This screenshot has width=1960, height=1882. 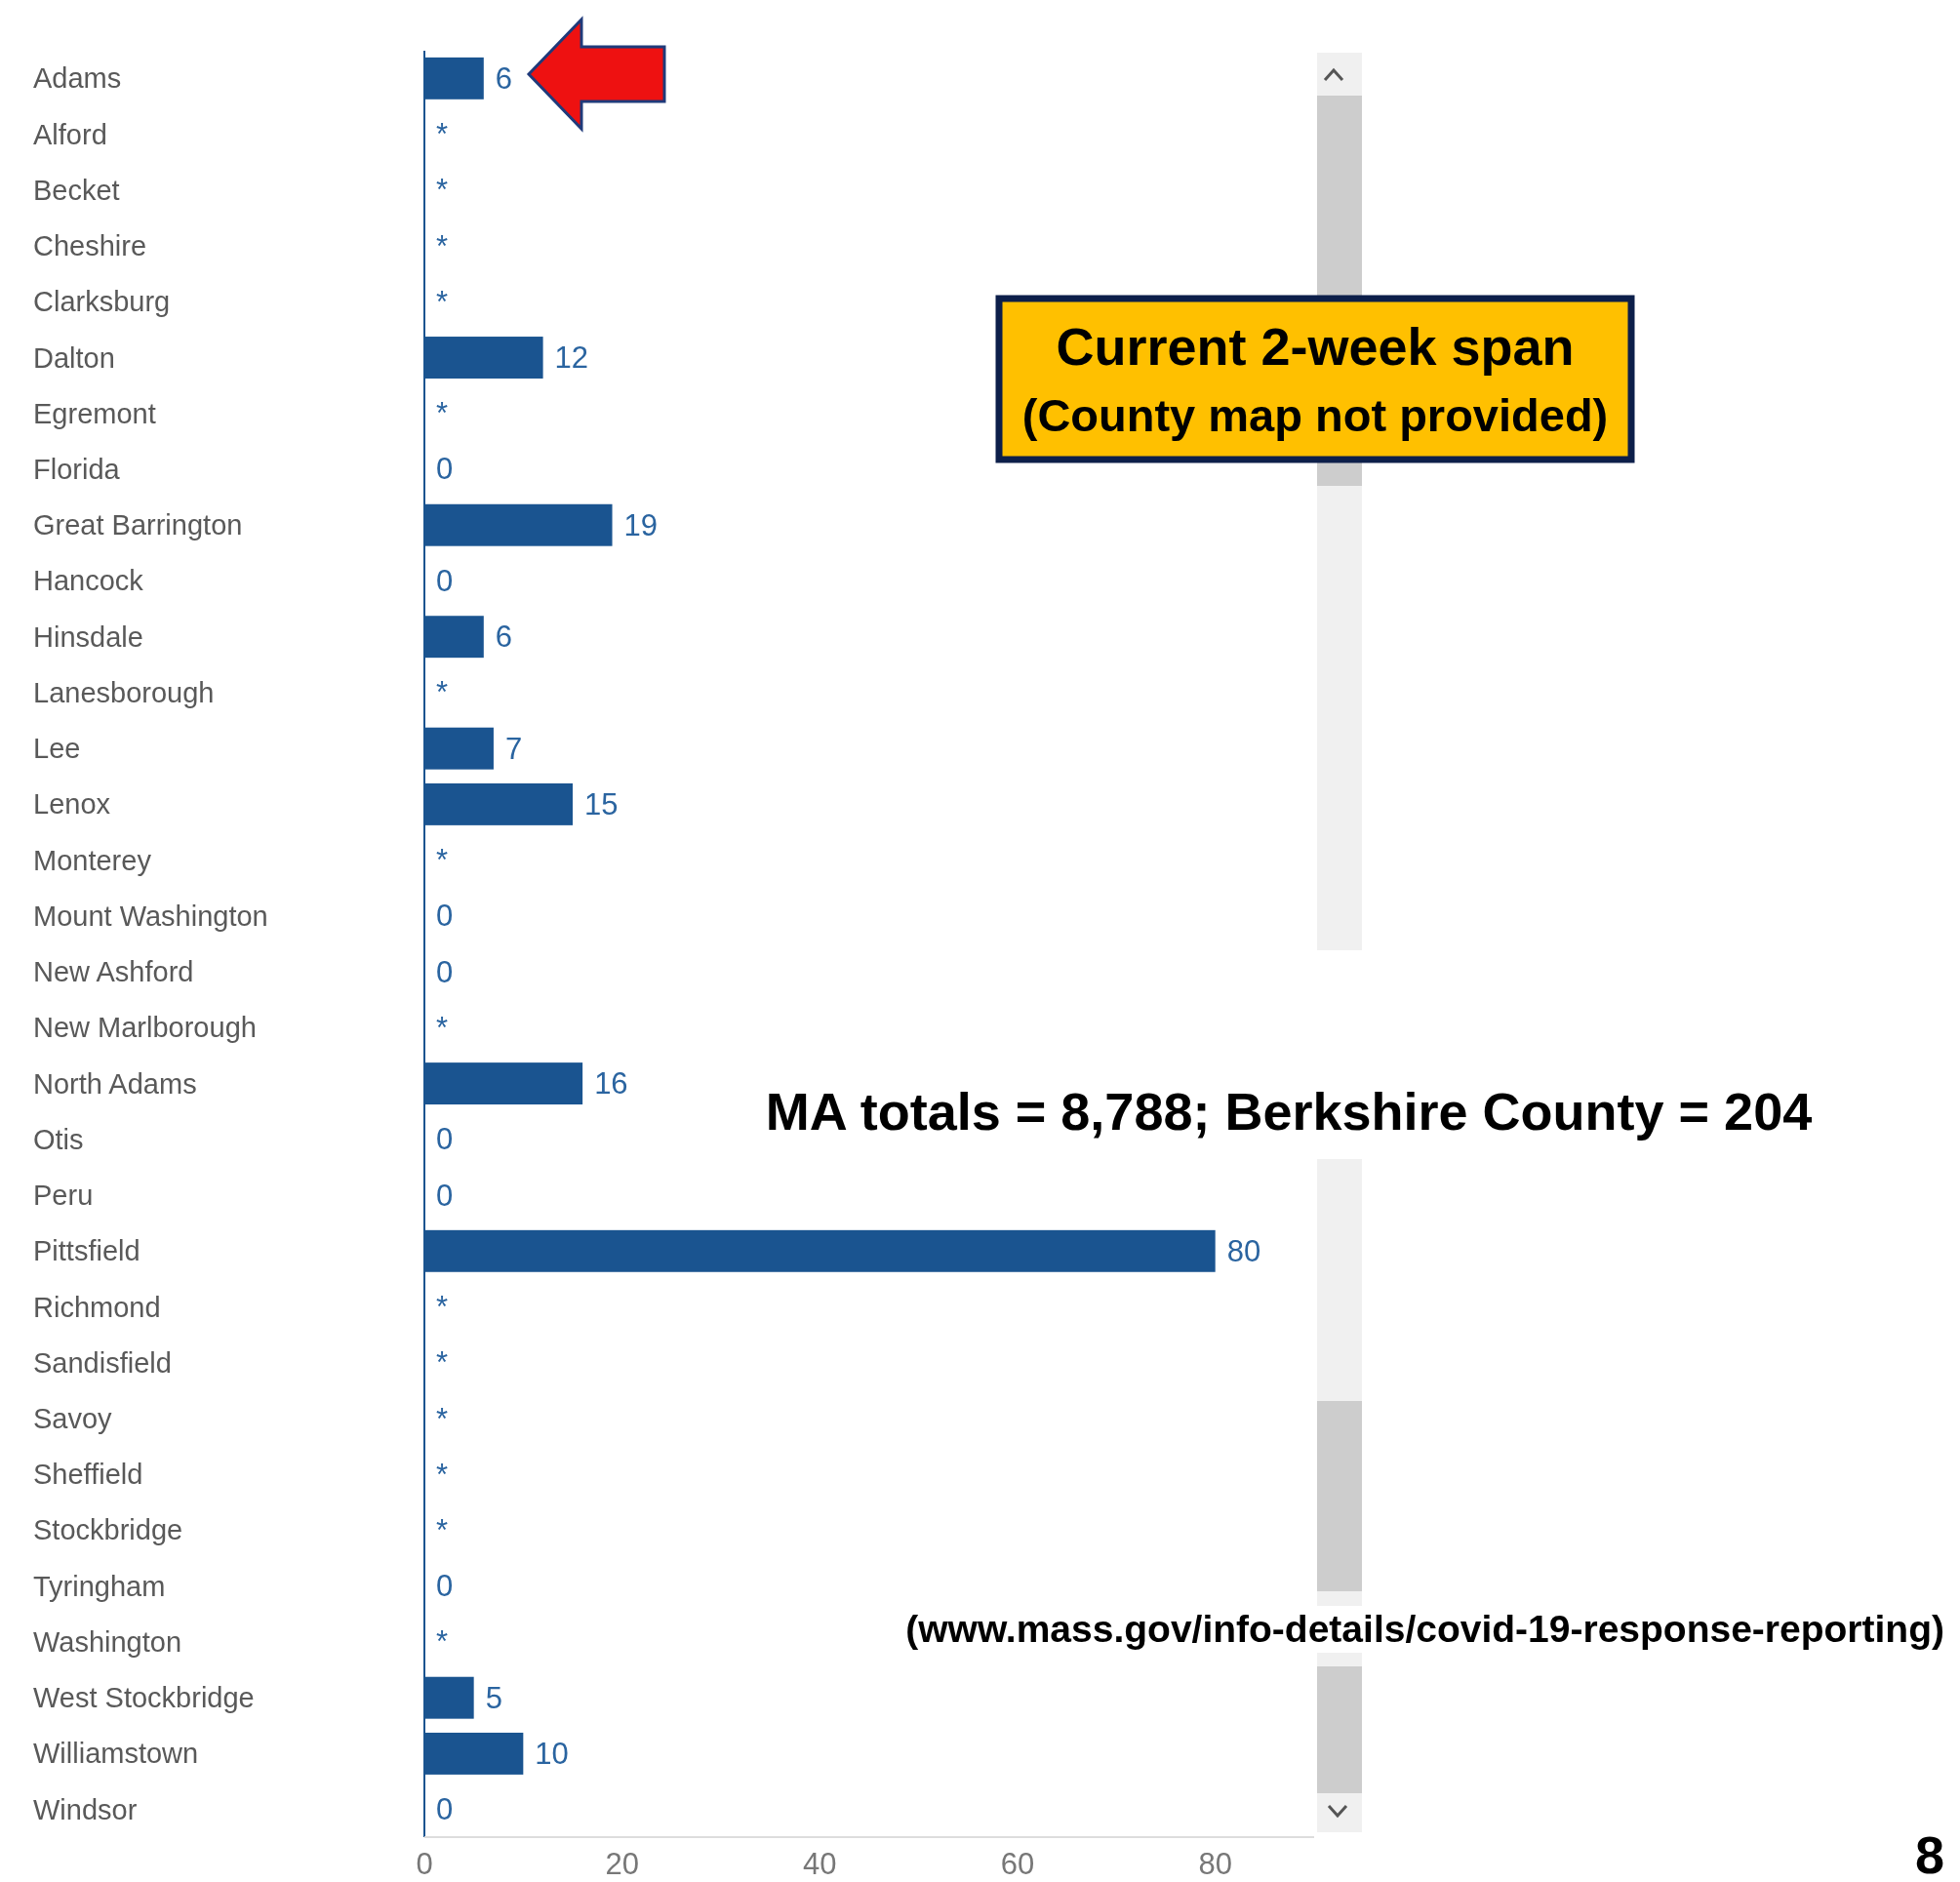 What do you see at coordinates (1215, 1864) in the screenshot?
I see `x-tick-label: 80` at bounding box center [1215, 1864].